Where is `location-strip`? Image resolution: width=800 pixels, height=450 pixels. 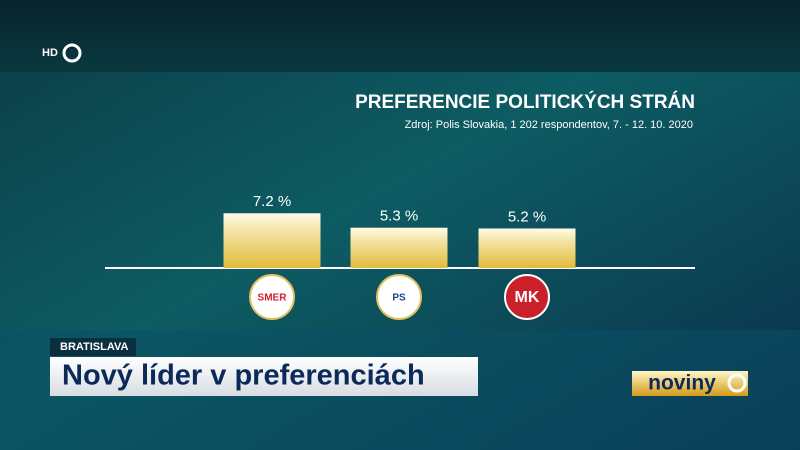 location-strip is located at coordinates (93, 347).